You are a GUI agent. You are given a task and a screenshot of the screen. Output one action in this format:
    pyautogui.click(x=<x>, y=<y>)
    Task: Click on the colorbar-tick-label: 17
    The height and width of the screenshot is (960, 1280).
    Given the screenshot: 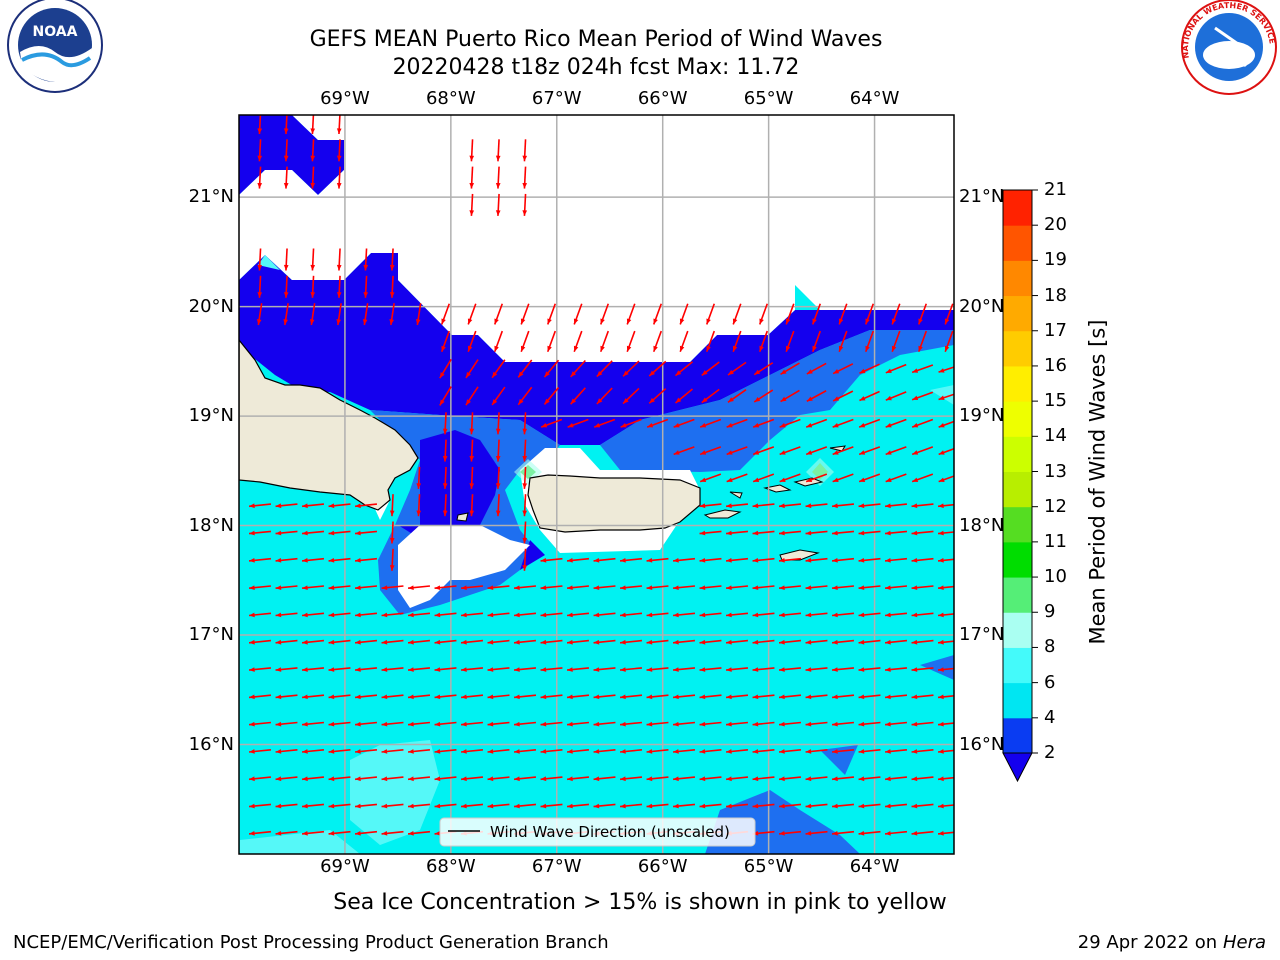 What is the action you would take?
    pyautogui.click(x=1055, y=330)
    